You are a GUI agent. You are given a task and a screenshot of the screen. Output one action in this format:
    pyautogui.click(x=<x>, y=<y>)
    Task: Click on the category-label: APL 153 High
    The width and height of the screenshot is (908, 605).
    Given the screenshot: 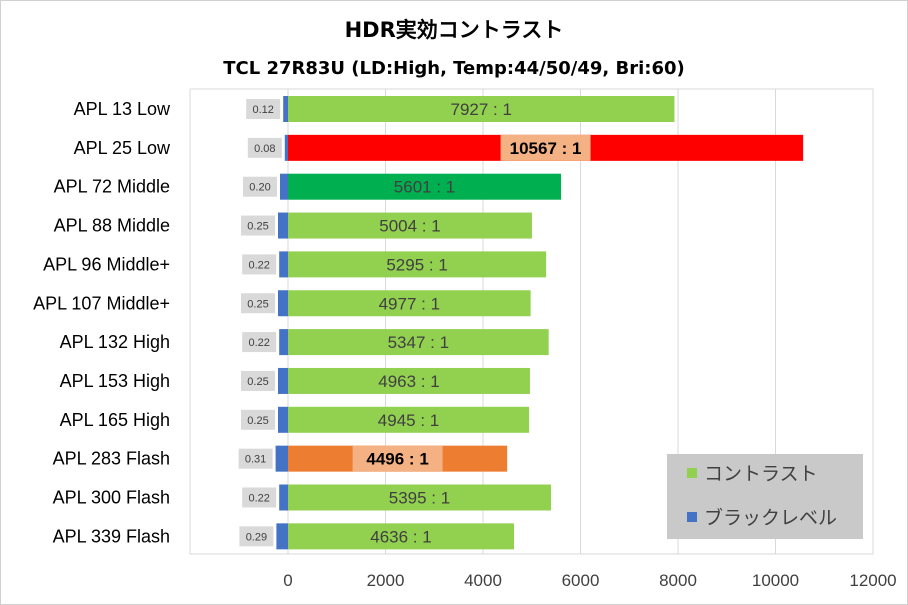 What is the action you would take?
    pyautogui.click(x=115, y=381)
    